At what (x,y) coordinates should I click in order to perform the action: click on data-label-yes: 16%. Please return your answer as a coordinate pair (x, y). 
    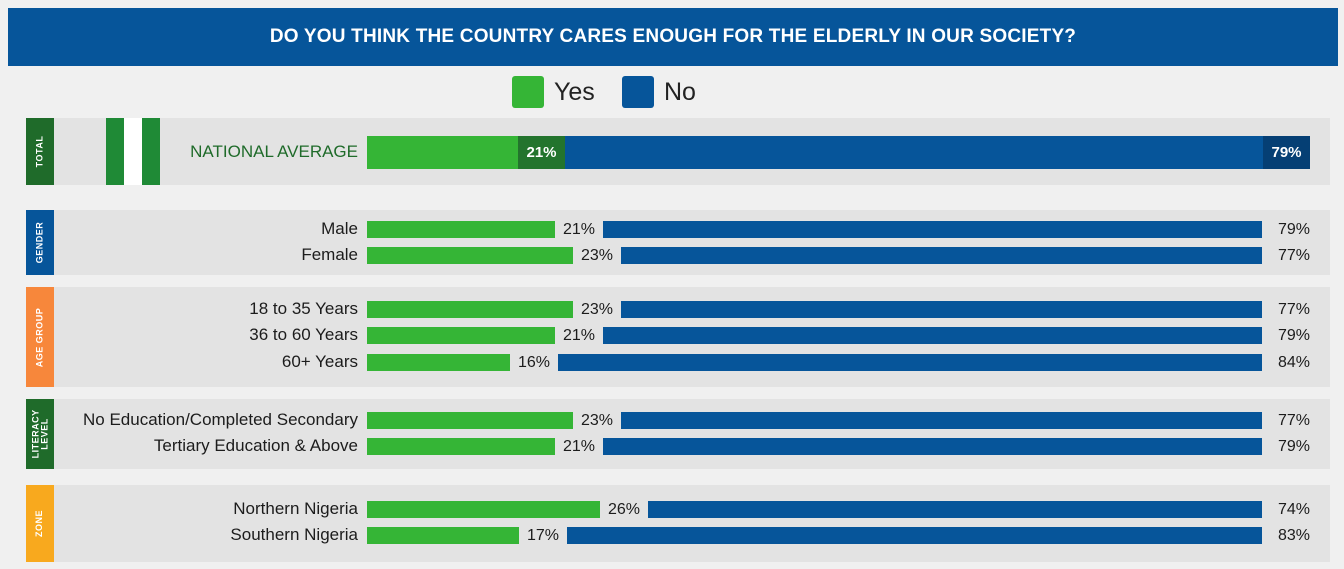
    Looking at the image, I should click on (534, 362).